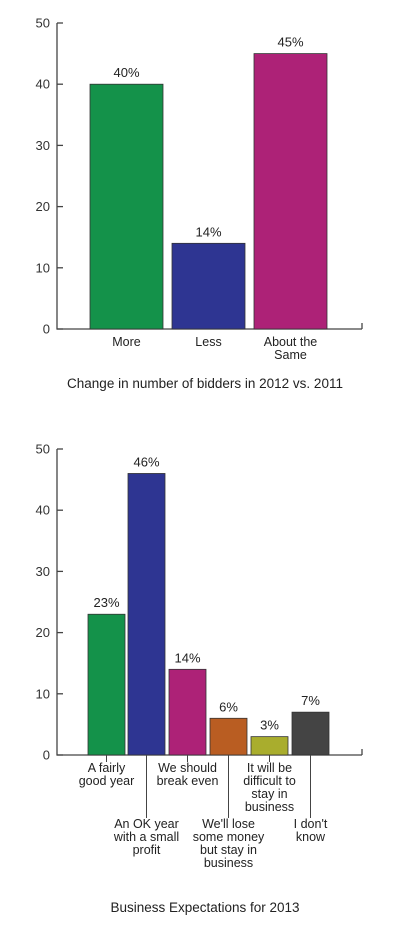 The width and height of the screenshot is (400, 930). What do you see at coordinates (269, 725) in the screenshot?
I see `bar-value-label: 3%` at bounding box center [269, 725].